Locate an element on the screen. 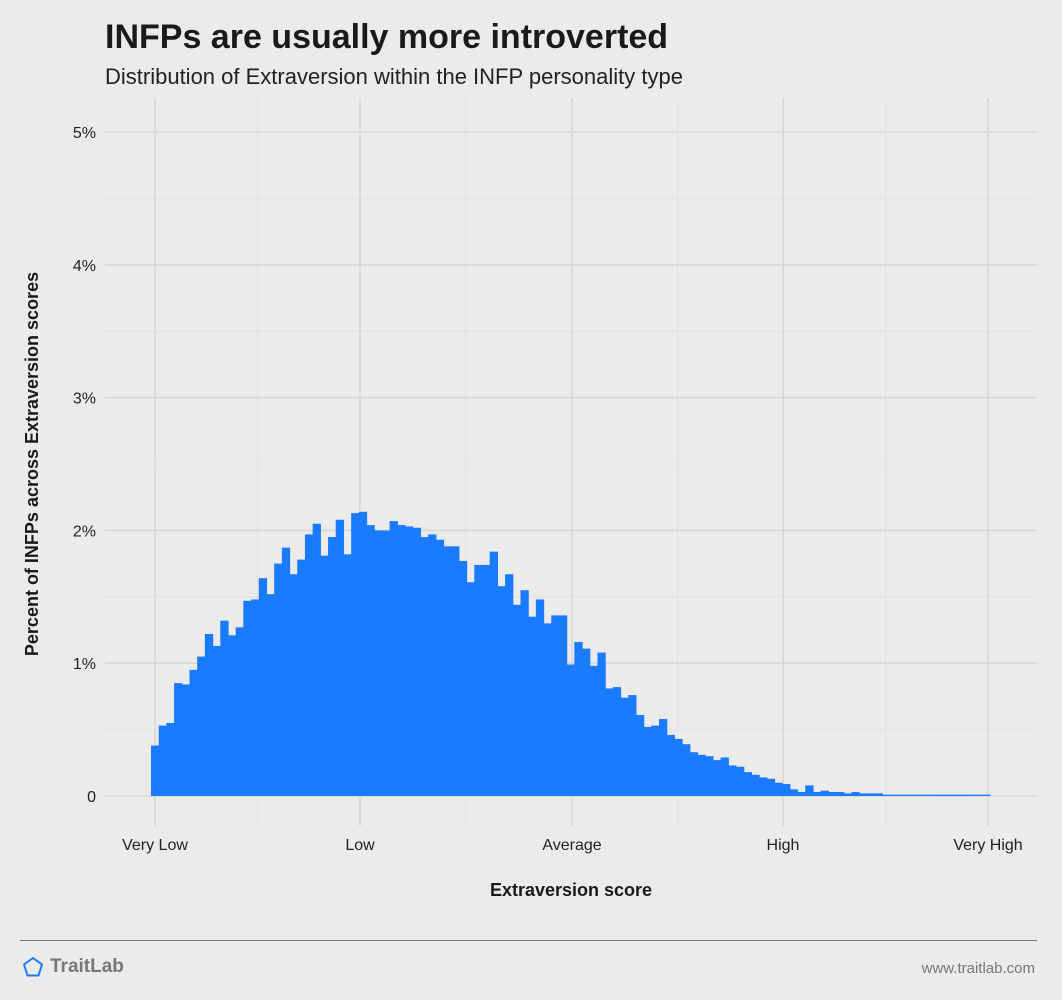  y-tick-label: 0 is located at coordinates (91, 797).